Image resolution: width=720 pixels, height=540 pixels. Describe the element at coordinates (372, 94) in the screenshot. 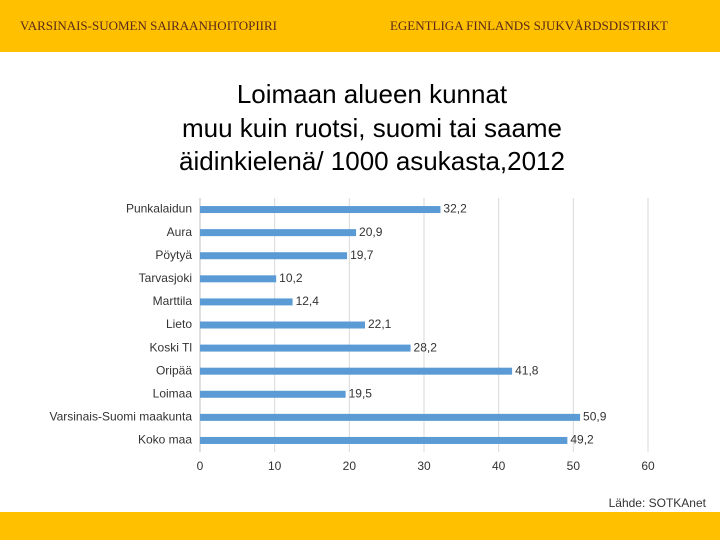

I see `chart-title: Loimaan alueen kunnat` at that location.